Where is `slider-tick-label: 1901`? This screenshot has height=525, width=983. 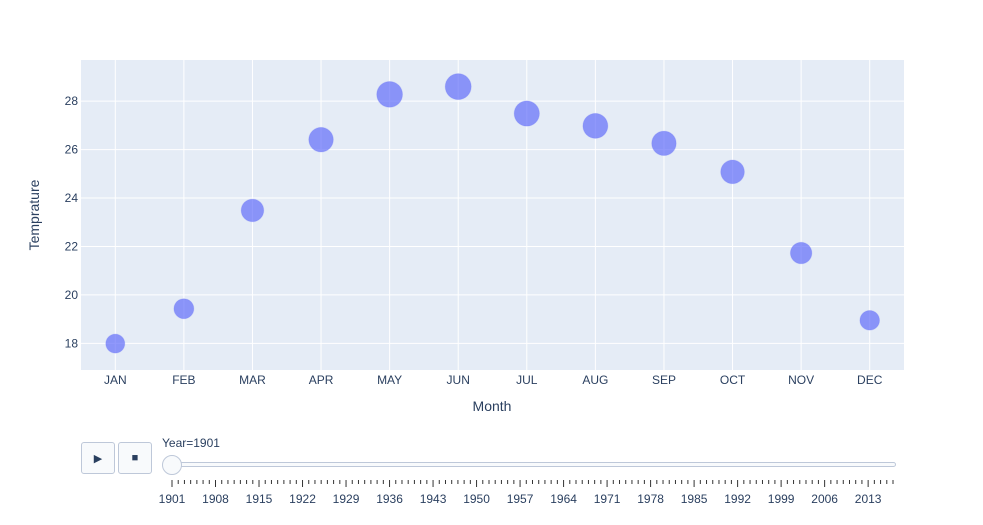
slider-tick-label: 1901 is located at coordinates (172, 499).